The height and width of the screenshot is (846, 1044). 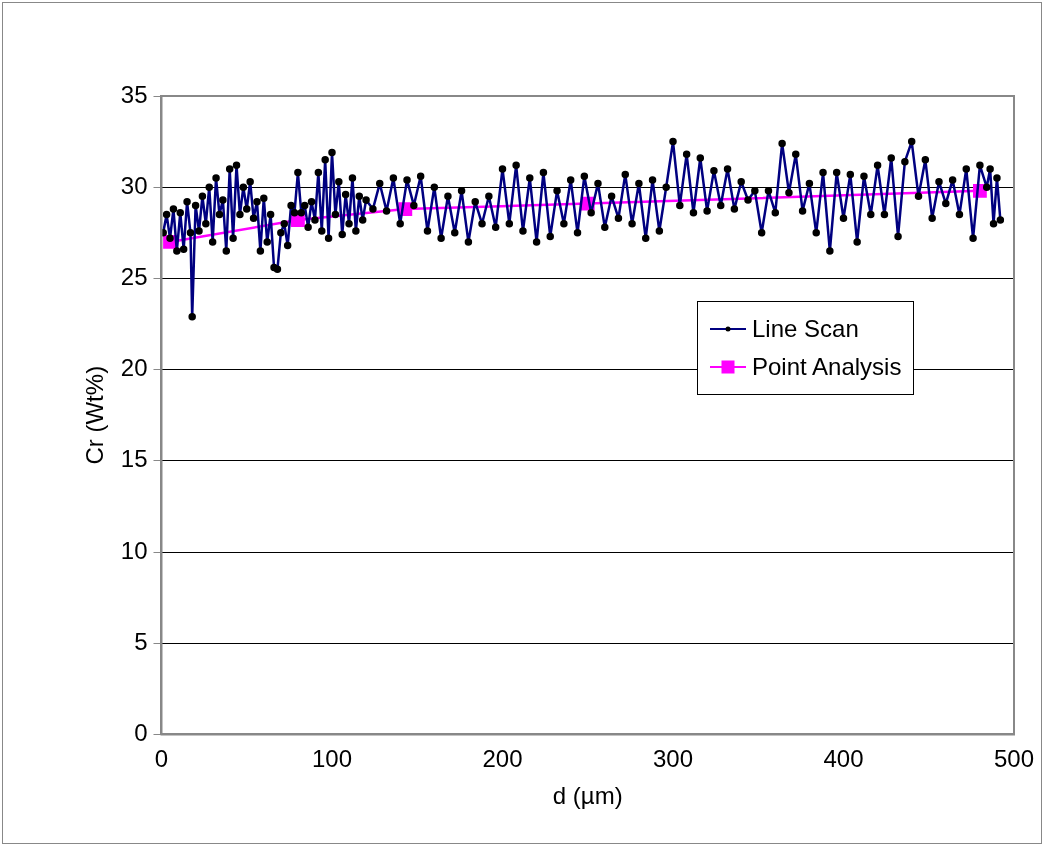 What do you see at coordinates (827, 367) in the screenshot?
I see `legend-label: Point Analysis` at bounding box center [827, 367].